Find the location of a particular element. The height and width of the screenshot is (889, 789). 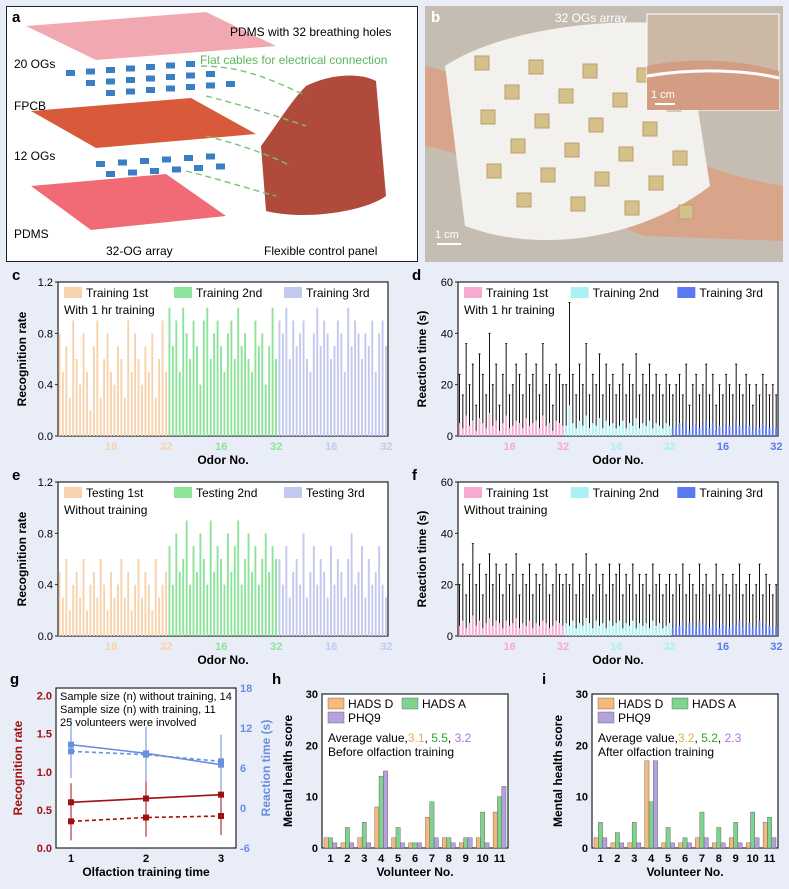

y-axis-label: Mental health score is located at coordinates (288, 771).